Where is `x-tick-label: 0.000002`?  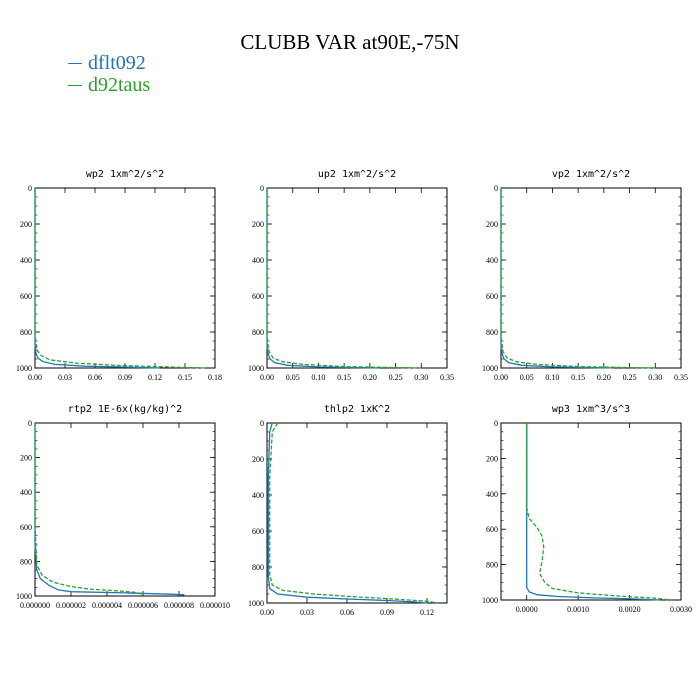 x-tick-label: 0.000002 is located at coordinates (71, 605).